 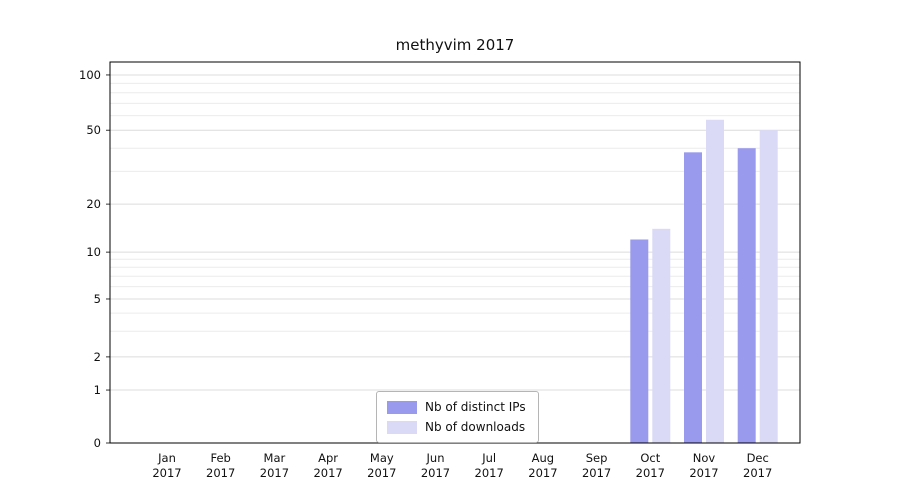 What do you see at coordinates (93, 252) in the screenshot?
I see `y-tick-label: 10` at bounding box center [93, 252].